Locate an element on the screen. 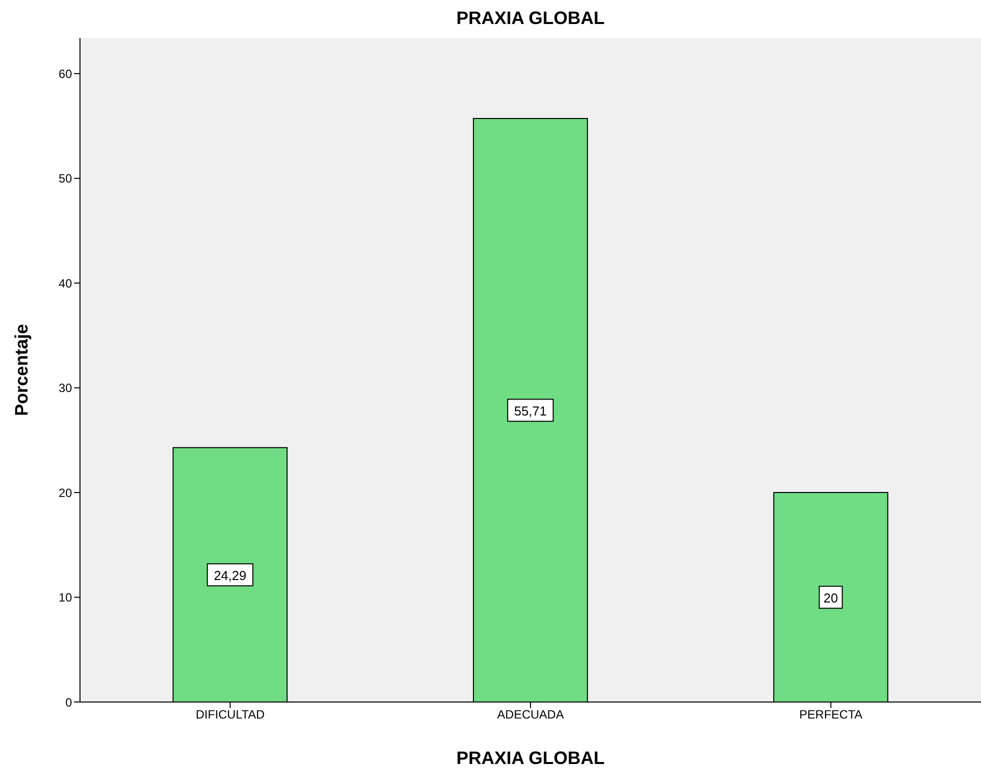 Image resolution: width=981 pixels, height=778 pixels. chart-title: PRAXIA GLOBAL is located at coordinates (530, 18).